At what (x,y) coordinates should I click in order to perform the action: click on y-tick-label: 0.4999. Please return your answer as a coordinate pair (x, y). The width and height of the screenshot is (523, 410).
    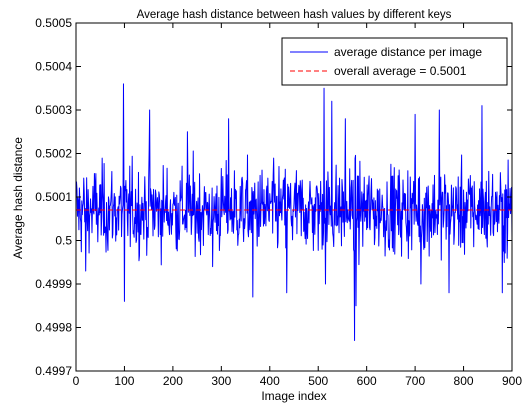
    Looking at the image, I should click on (53, 284).